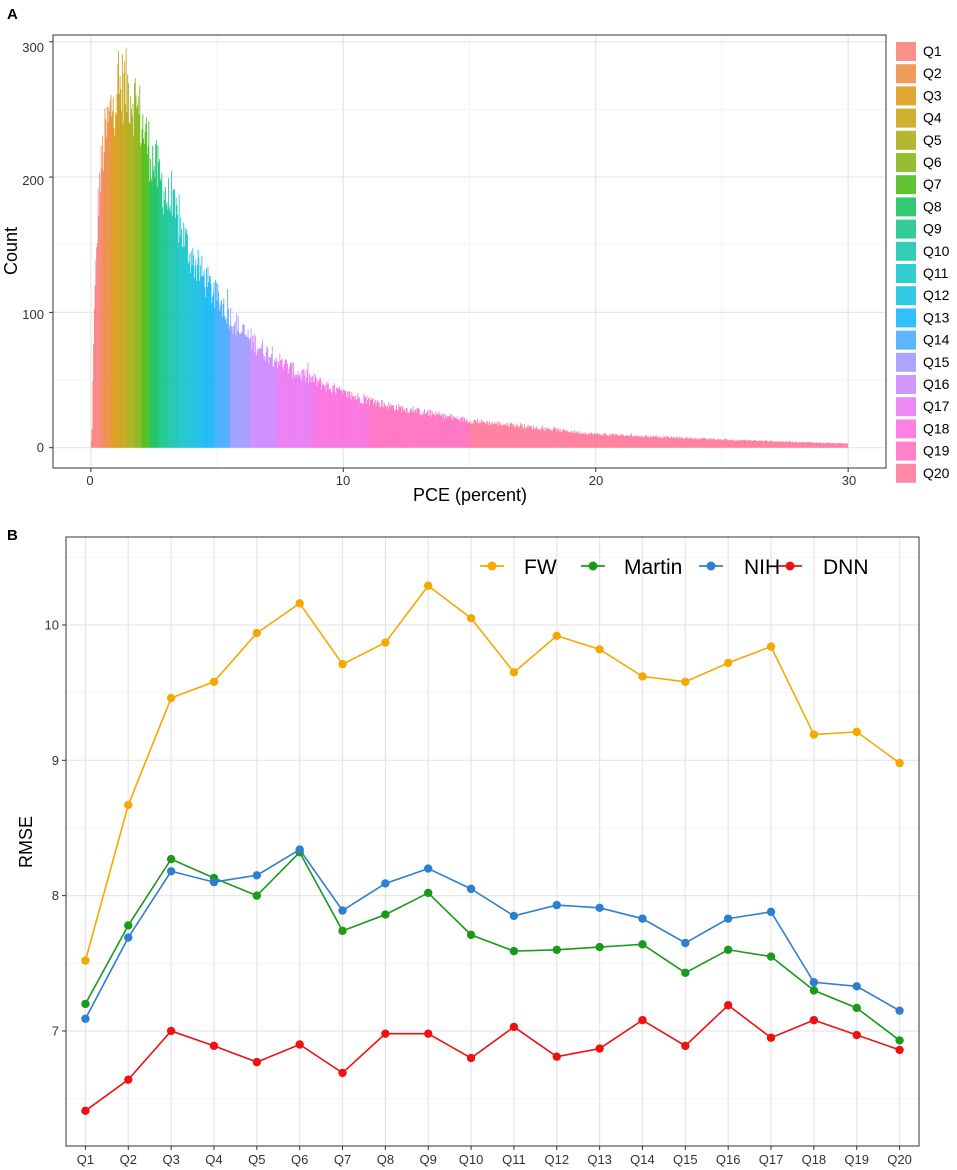 The height and width of the screenshot is (1170, 957). I want to click on data-point-nih, so click(899, 1010).